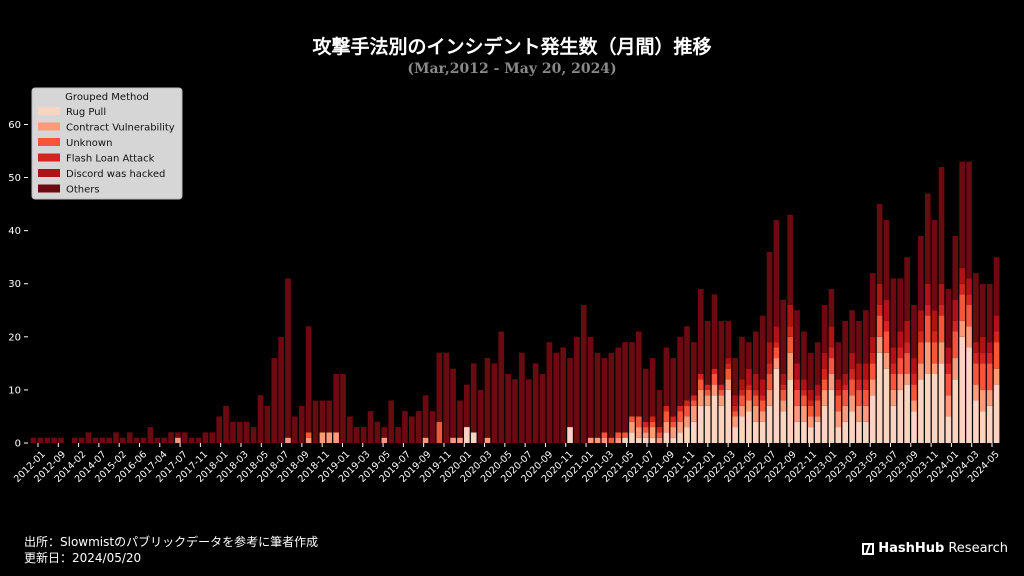  What do you see at coordinates (14, 125) in the screenshot?
I see `y-tick-label: 60` at bounding box center [14, 125].